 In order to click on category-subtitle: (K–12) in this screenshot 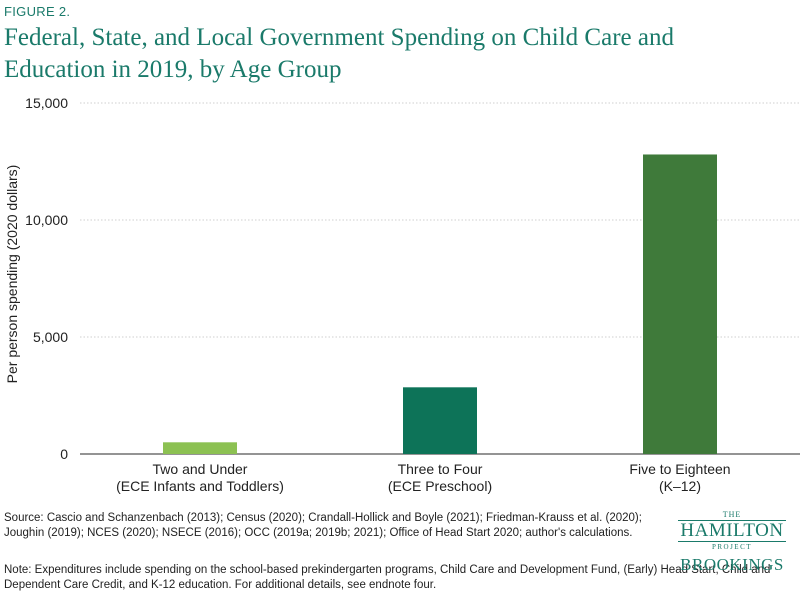, I will do `click(680, 486)`.